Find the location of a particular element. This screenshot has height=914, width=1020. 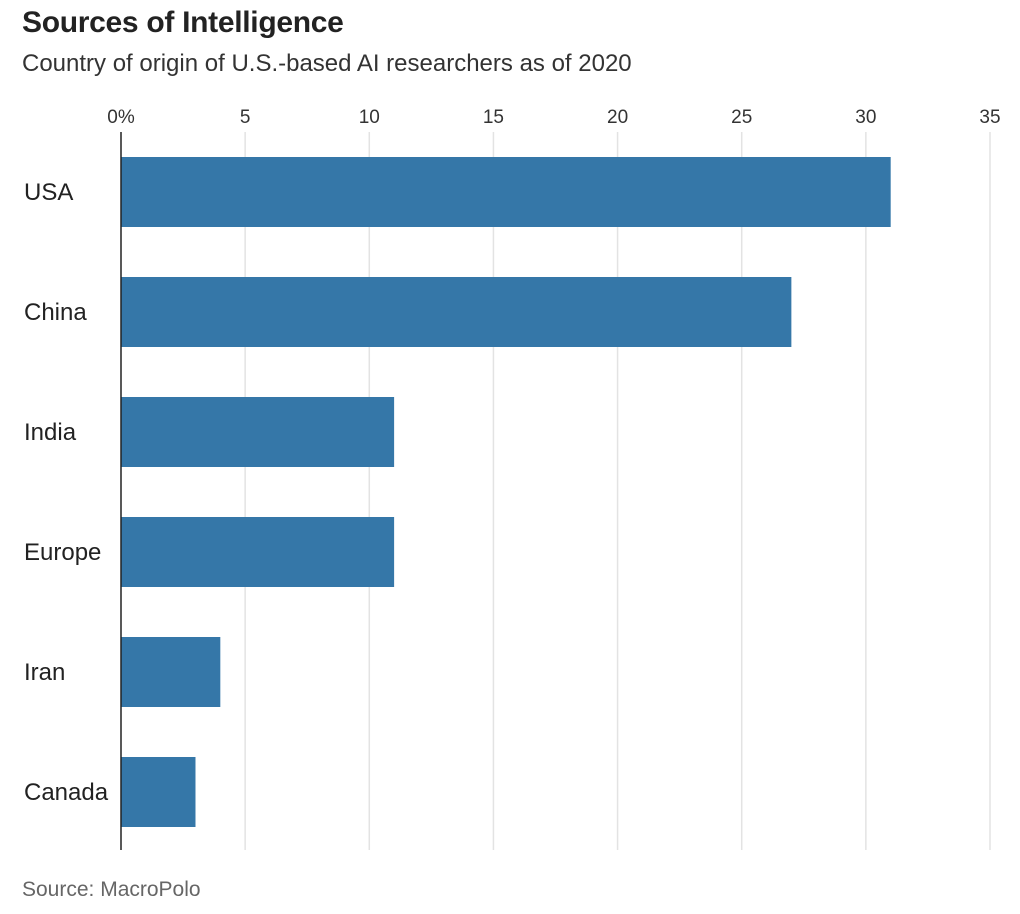

bar-europe is located at coordinates (258, 552).